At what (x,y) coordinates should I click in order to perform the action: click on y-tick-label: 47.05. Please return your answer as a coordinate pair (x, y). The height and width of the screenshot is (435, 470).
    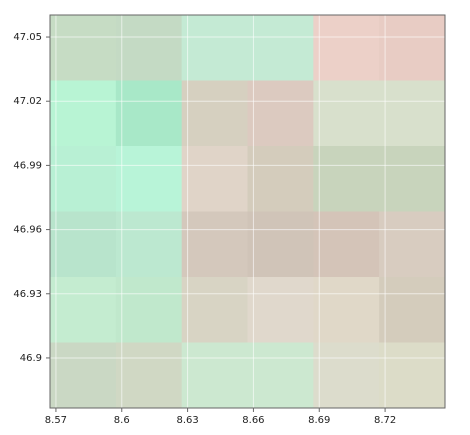
    Looking at the image, I should click on (27, 37).